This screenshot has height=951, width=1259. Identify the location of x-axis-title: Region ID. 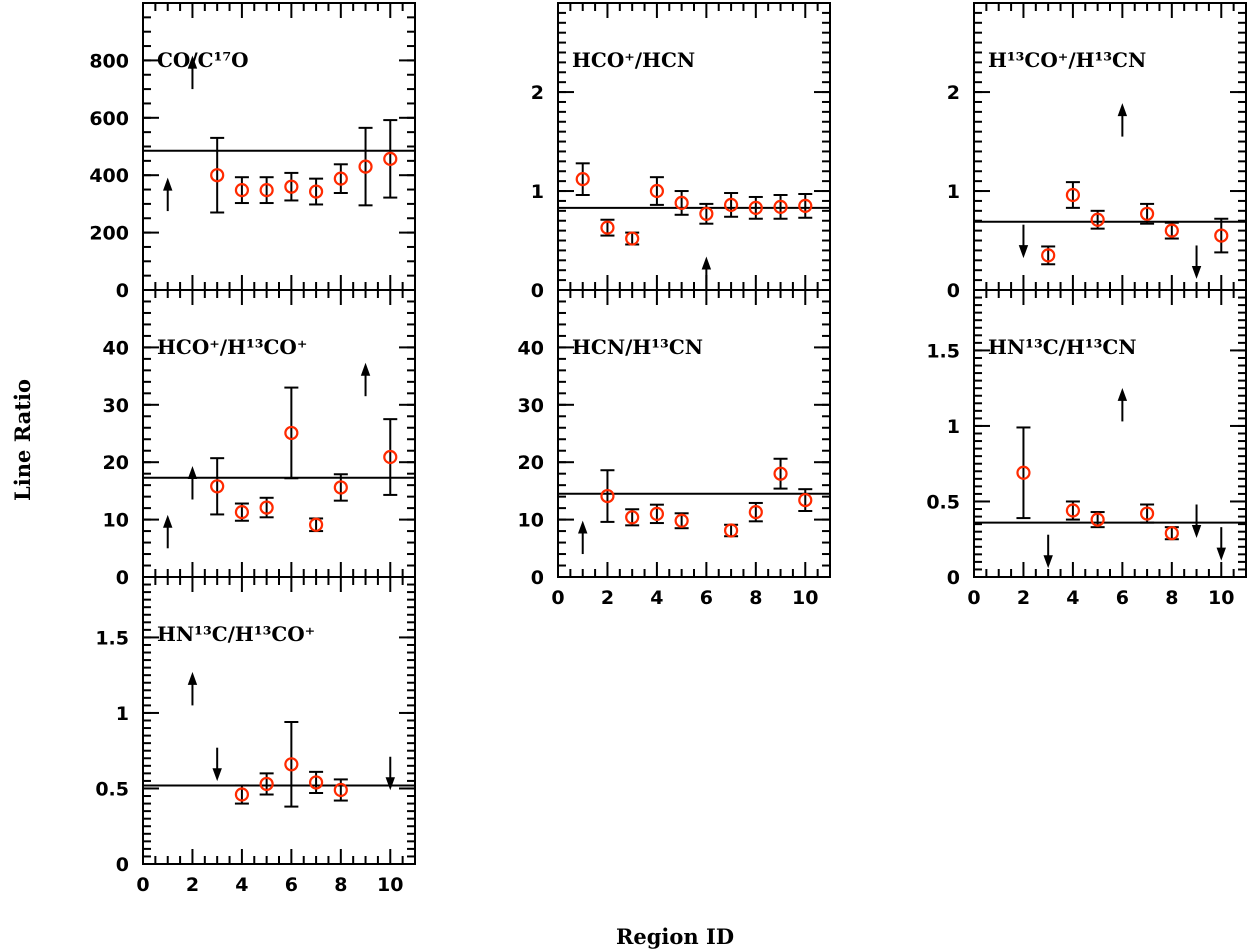
(675, 936).